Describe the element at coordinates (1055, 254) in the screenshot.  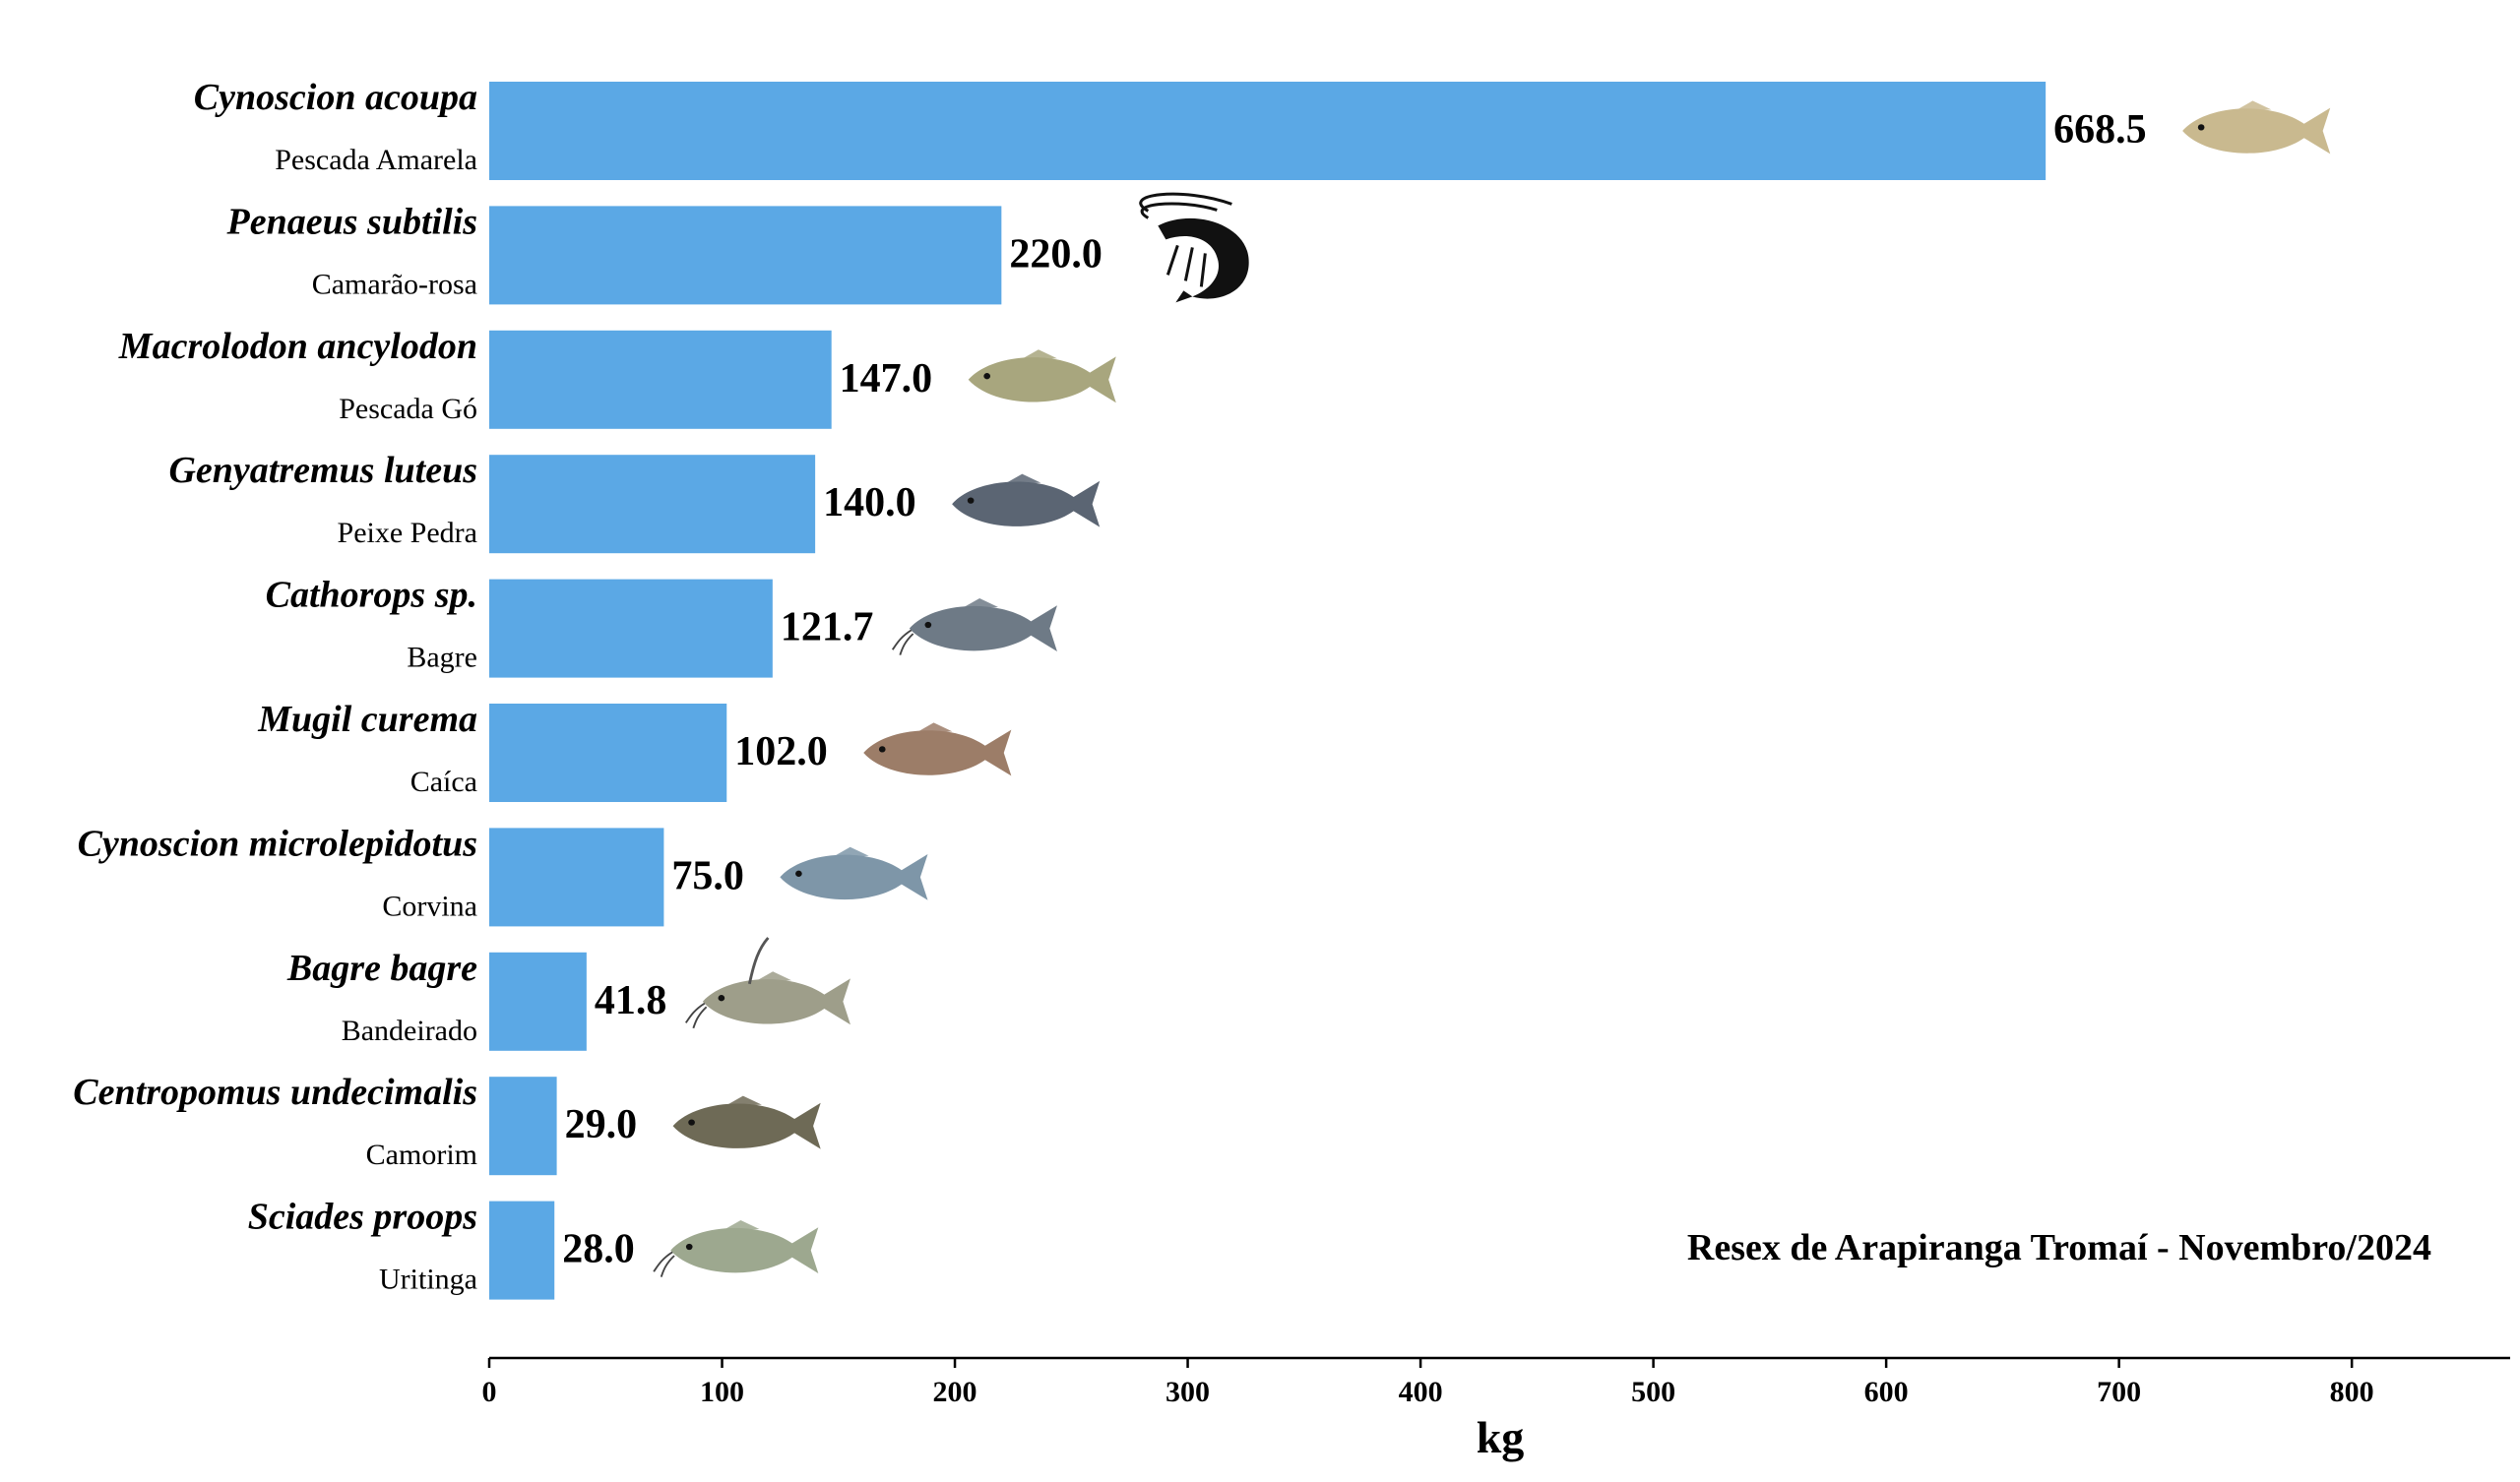
I see `value-label: 220.0` at that location.